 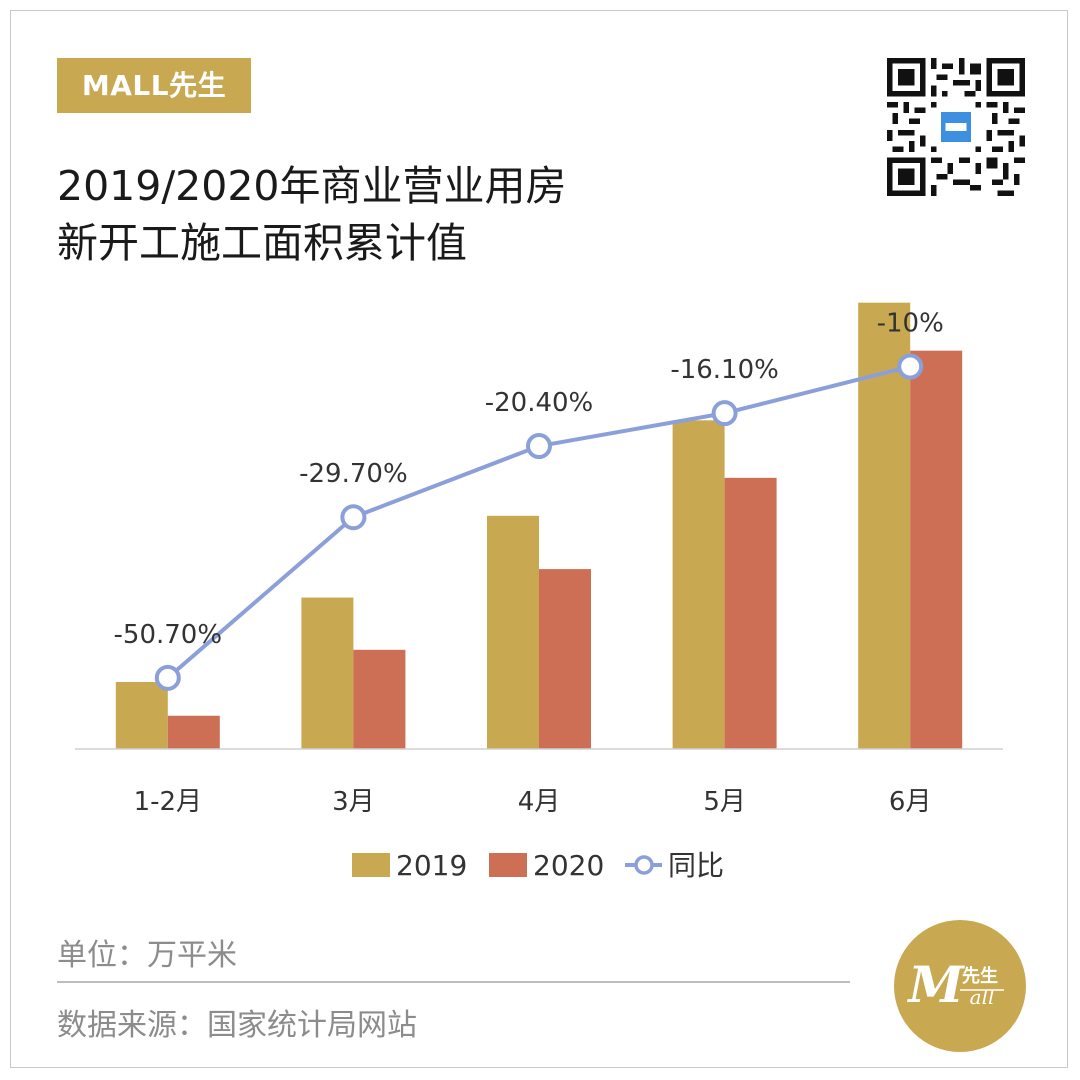 I want to click on brand-tag: MALL先生, so click(x=154, y=85).